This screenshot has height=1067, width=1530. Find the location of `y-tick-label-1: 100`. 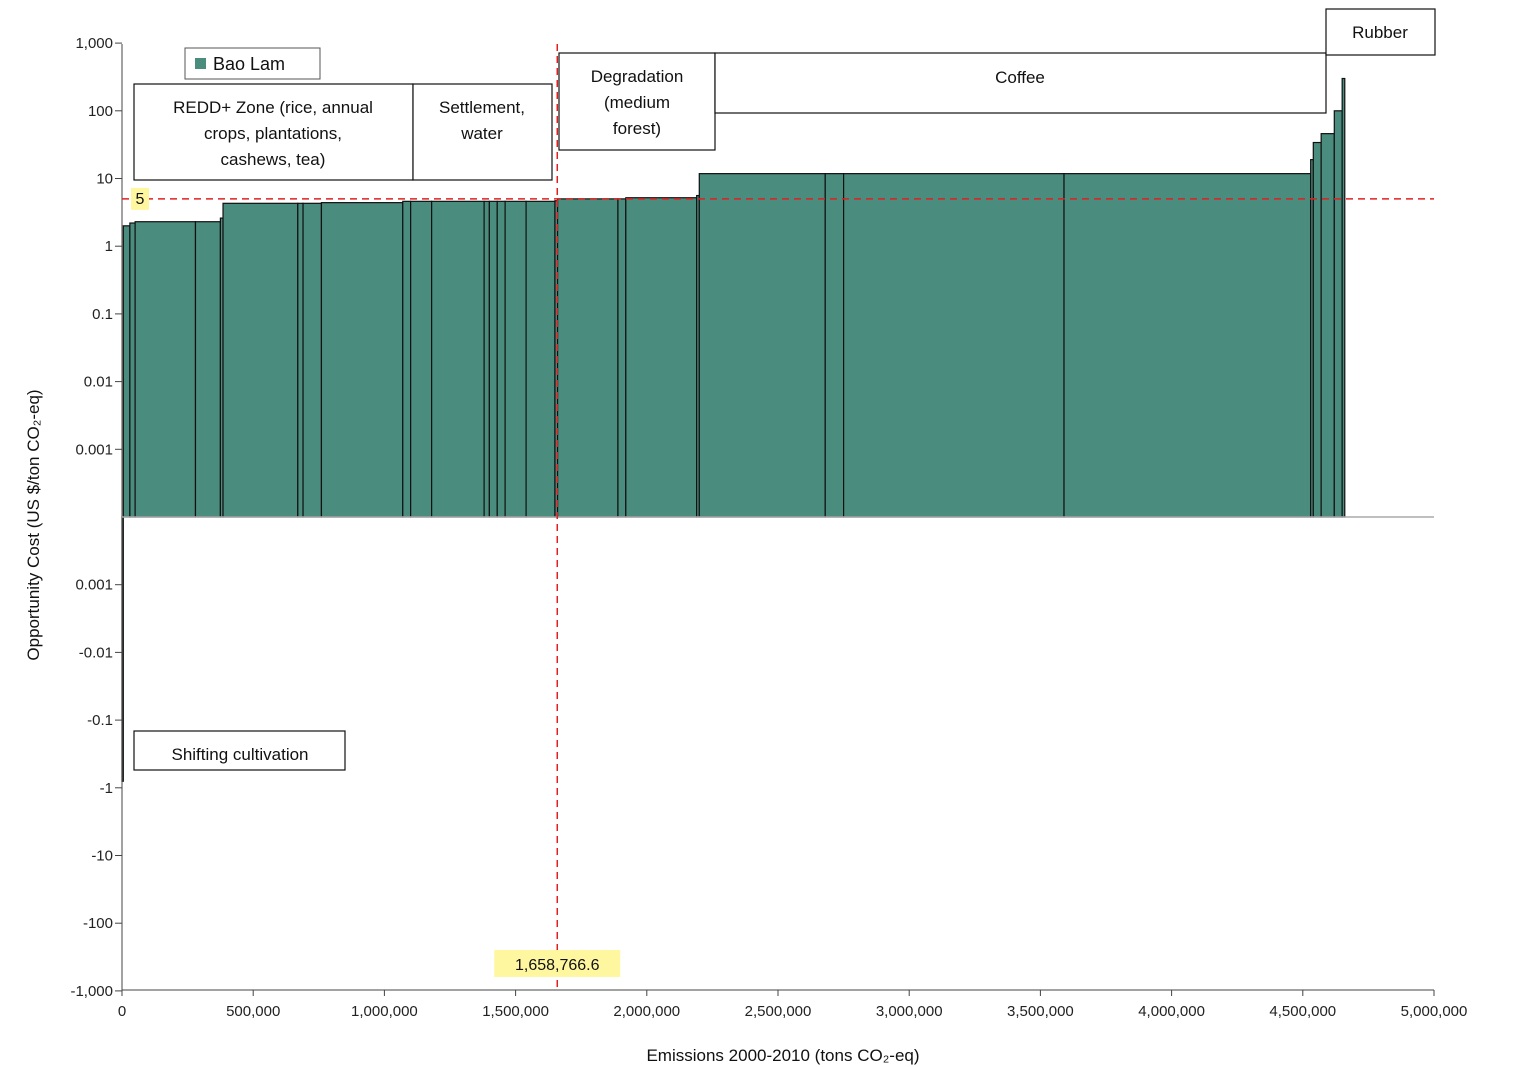

y-tick-label-1: 100 is located at coordinates (100, 111).